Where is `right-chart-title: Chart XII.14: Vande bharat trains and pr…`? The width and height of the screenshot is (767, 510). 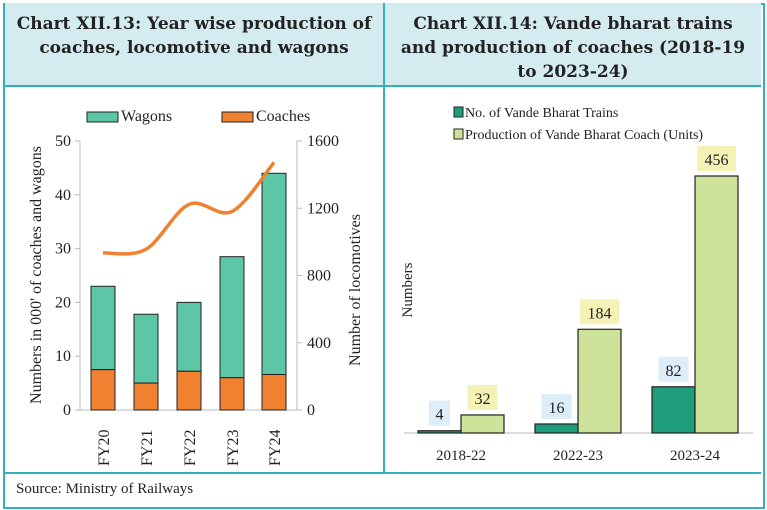 right-chart-title: Chart XII.14: Vande bharat trains and pr… is located at coordinates (573, 48).